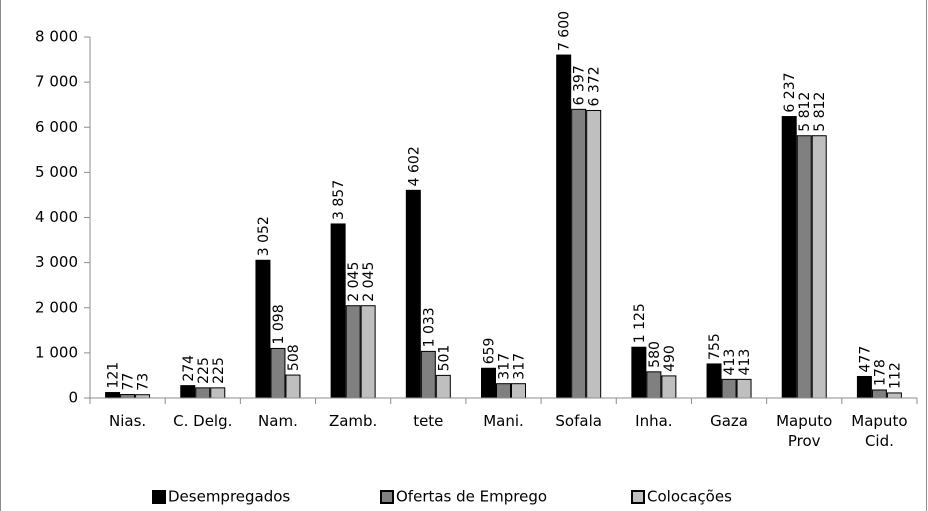  What do you see at coordinates (294, 357) in the screenshot?
I see `data-label: 508` at bounding box center [294, 357].